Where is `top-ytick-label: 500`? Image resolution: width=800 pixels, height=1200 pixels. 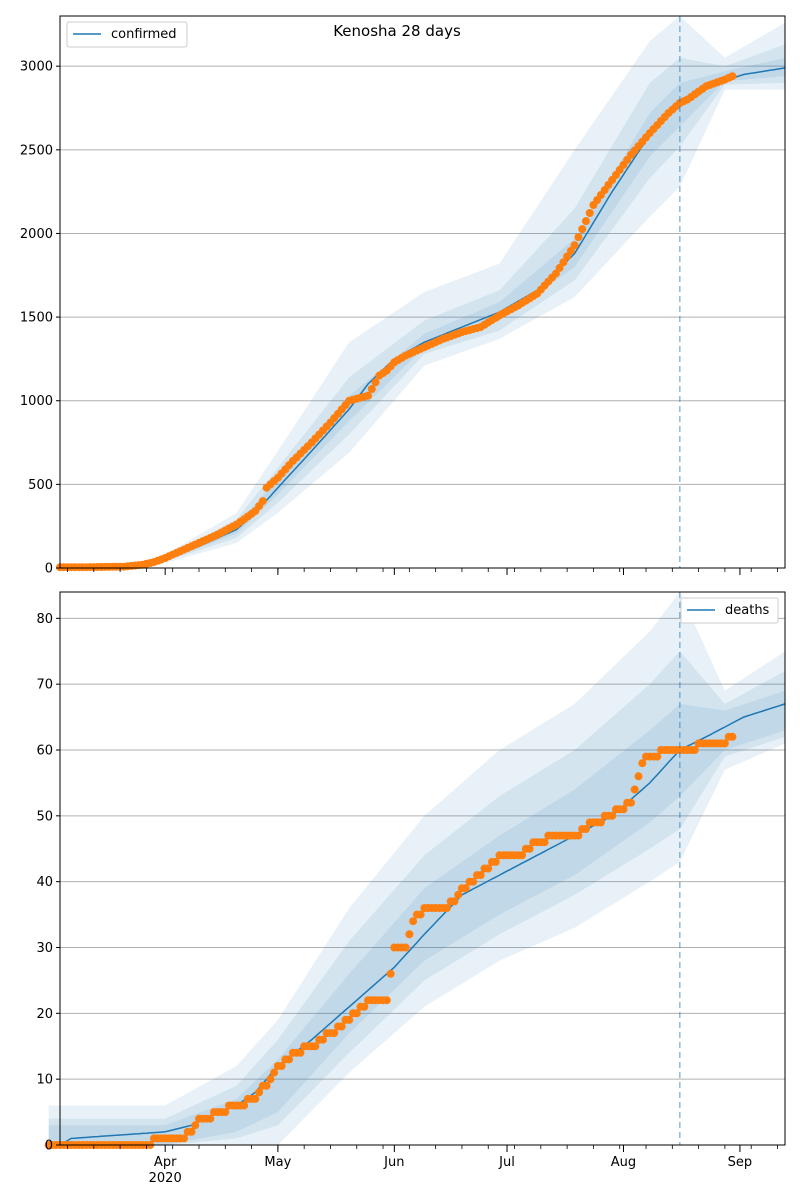 top-ytick-label: 500 is located at coordinates (40, 485).